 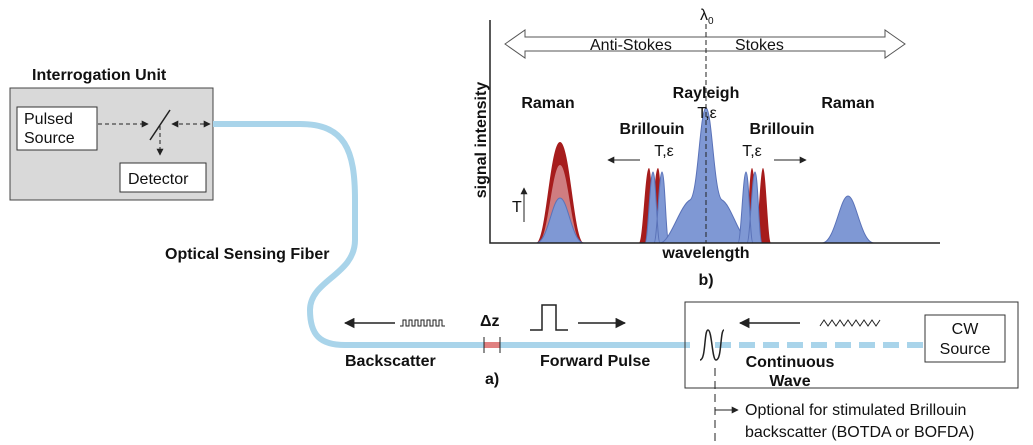 What do you see at coordinates (390, 361) in the screenshot?
I see `backscatter-label: Backscatter` at bounding box center [390, 361].